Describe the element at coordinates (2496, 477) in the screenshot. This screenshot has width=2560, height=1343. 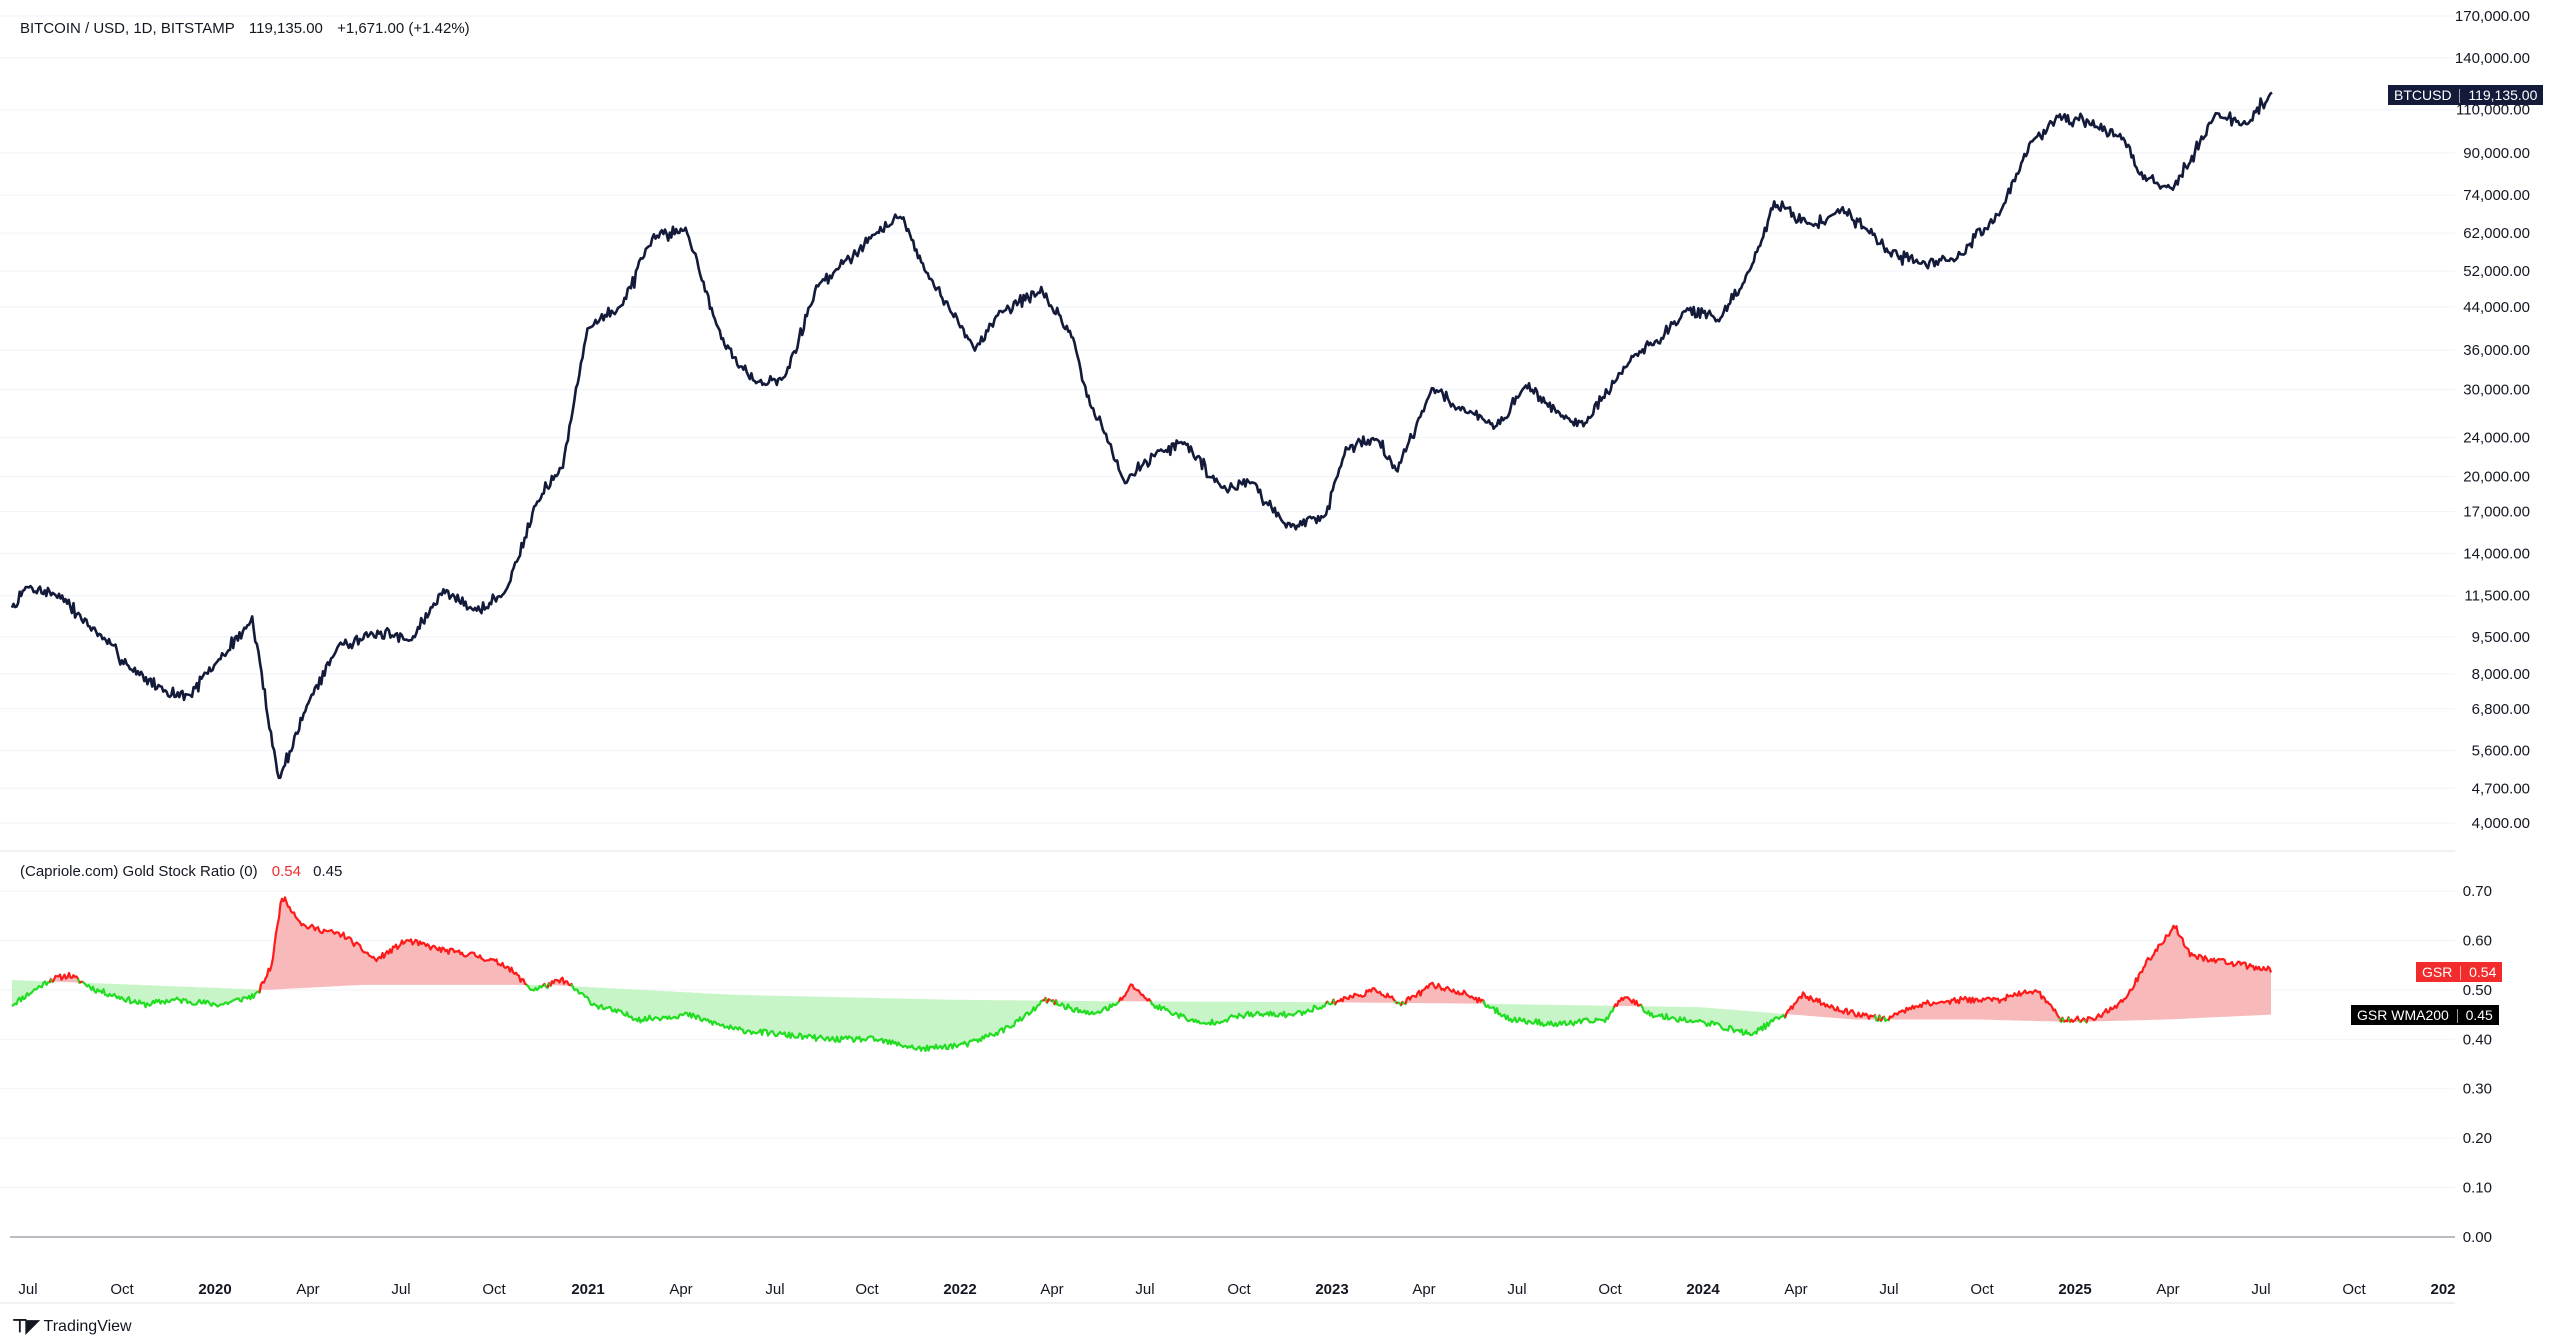
I see `price-tick-label: 20,000.00` at that location.